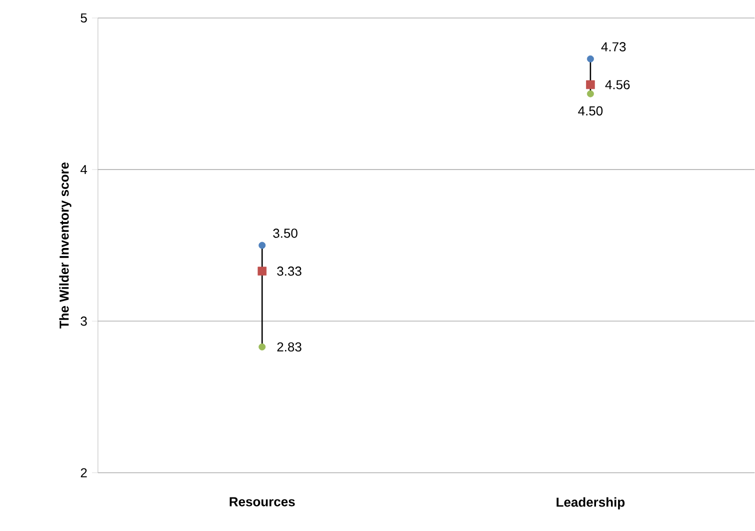  I want to click on y-tick-label: 3, so click(83, 321).